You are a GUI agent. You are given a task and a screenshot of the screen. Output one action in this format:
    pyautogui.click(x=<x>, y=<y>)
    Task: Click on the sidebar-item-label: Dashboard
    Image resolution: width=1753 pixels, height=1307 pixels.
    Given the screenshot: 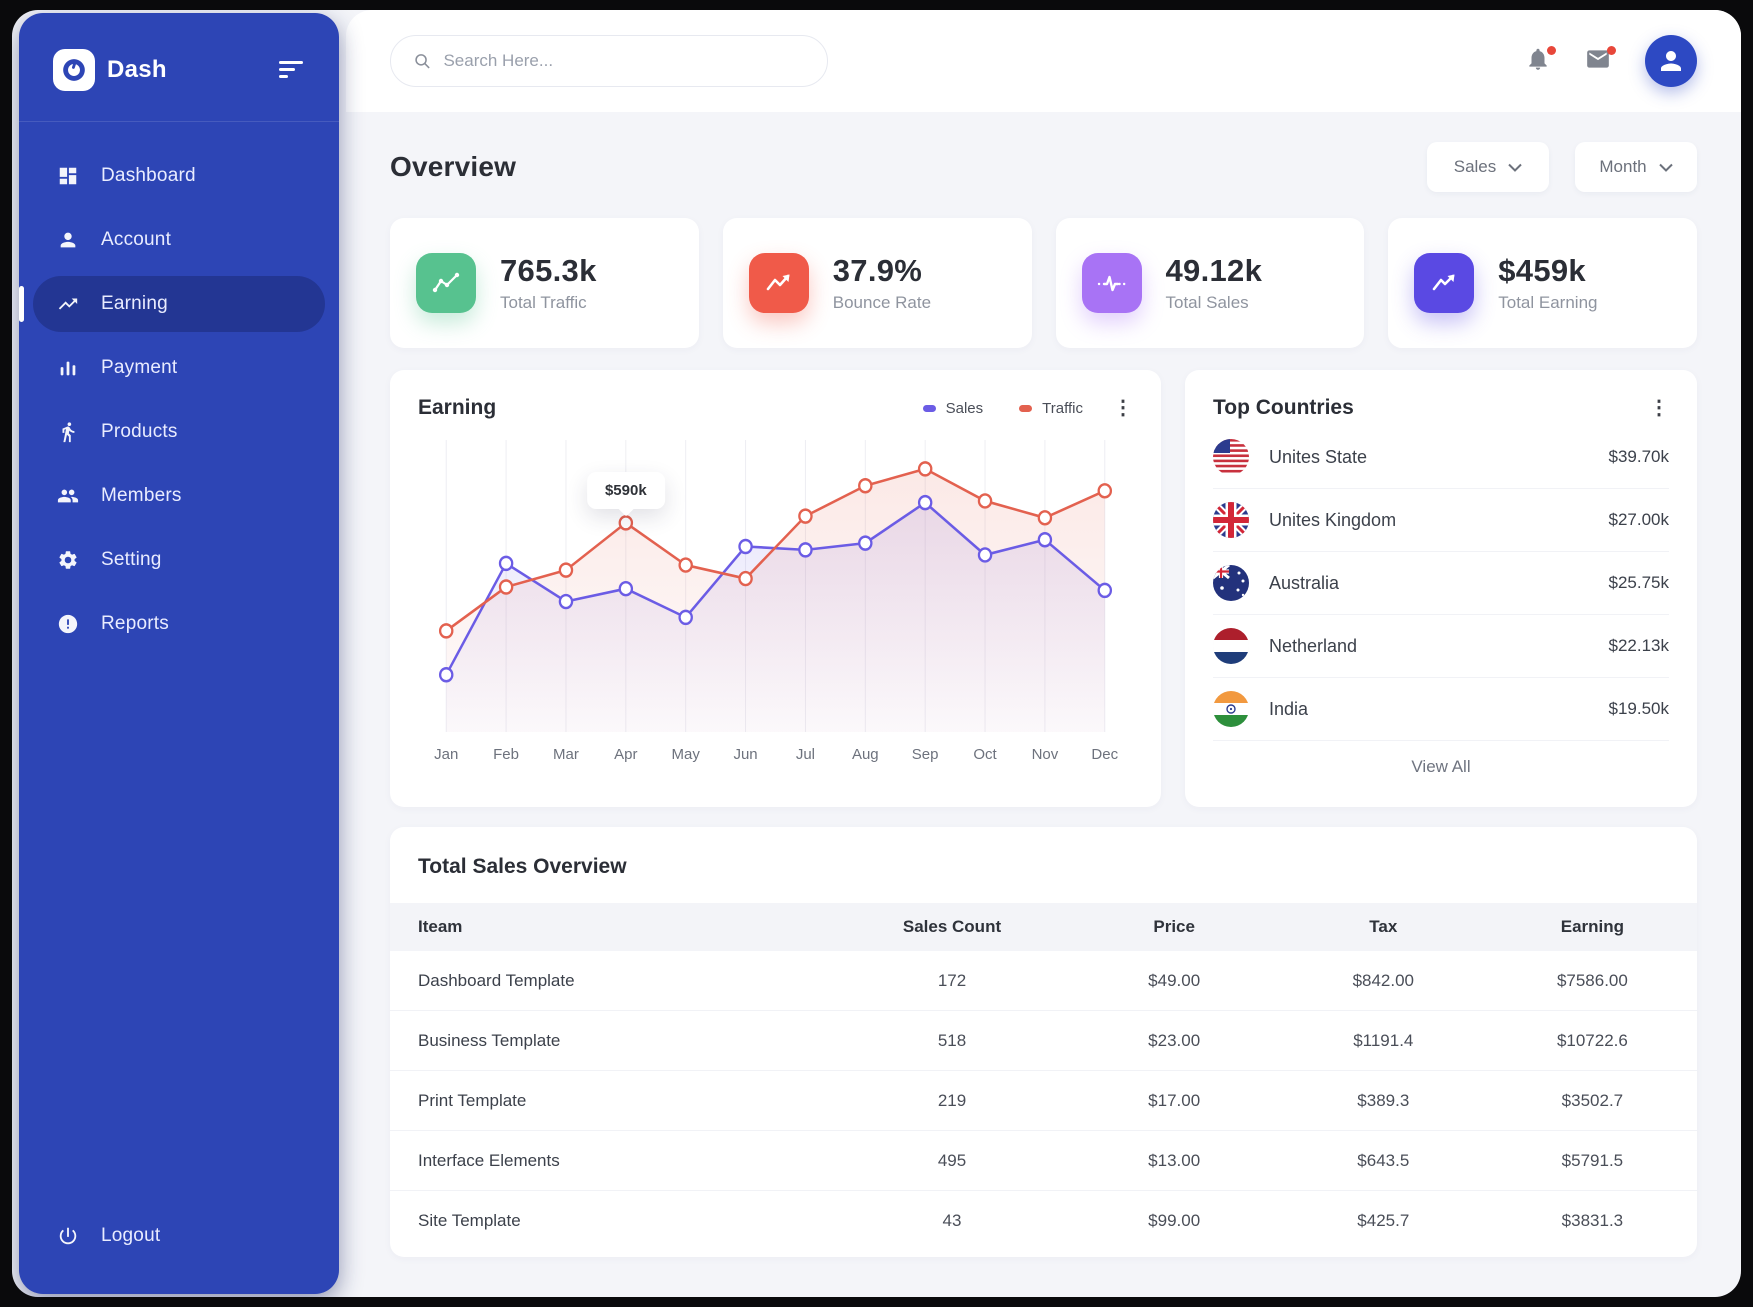 What is the action you would take?
    pyautogui.click(x=148, y=175)
    